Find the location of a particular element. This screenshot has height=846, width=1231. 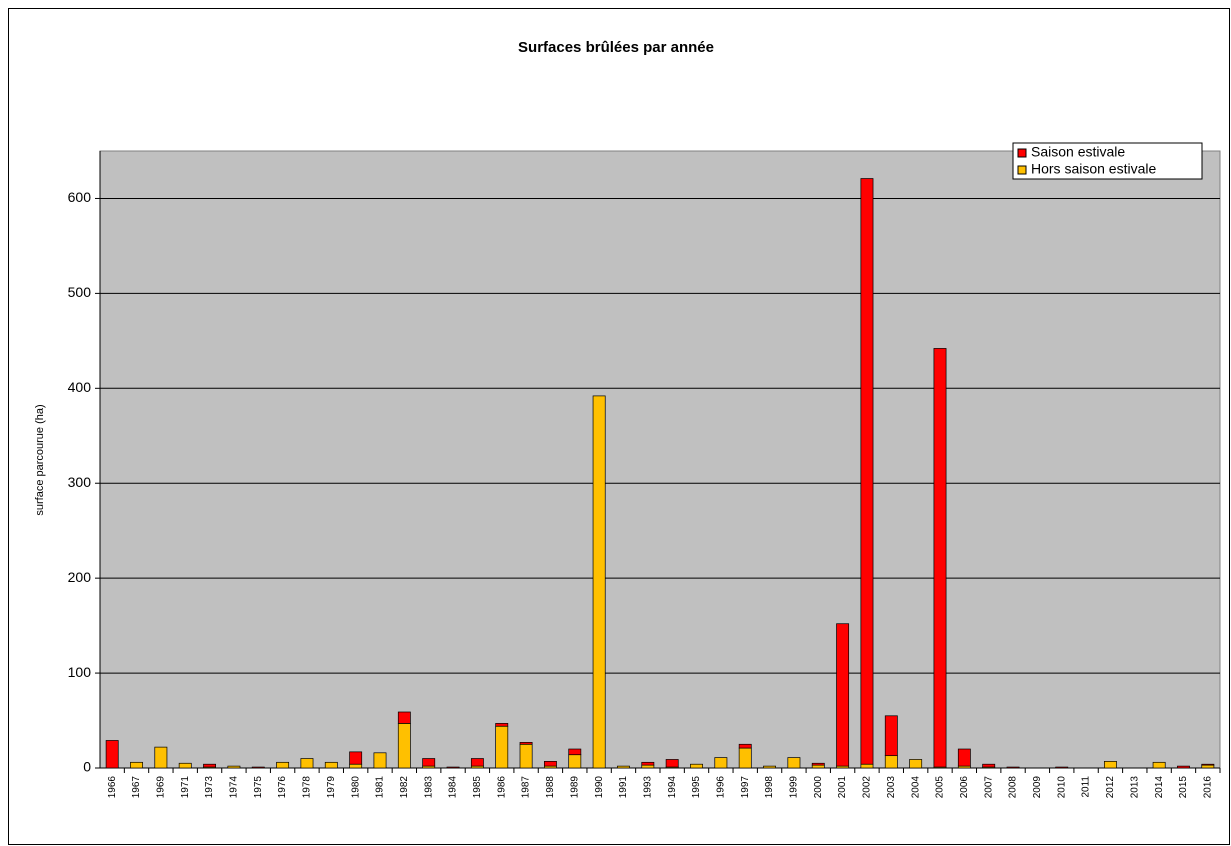

x-tick-label: 2016 is located at coordinates (1207, 787).